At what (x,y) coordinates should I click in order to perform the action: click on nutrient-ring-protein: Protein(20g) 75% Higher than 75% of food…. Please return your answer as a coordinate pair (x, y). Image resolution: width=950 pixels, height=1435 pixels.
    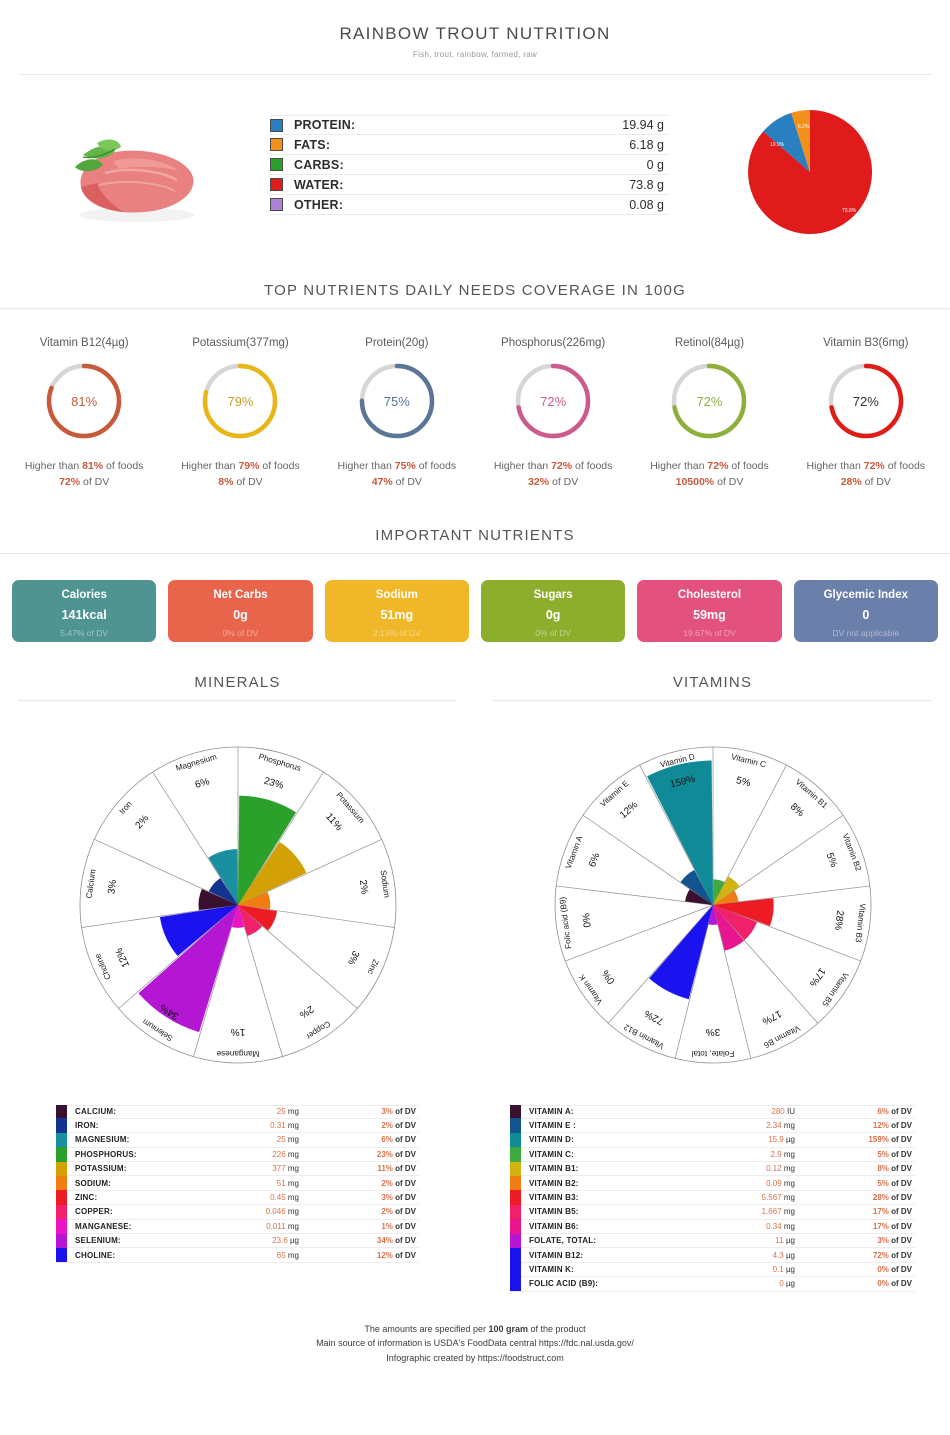
    Looking at the image, I should click on (397, 414).